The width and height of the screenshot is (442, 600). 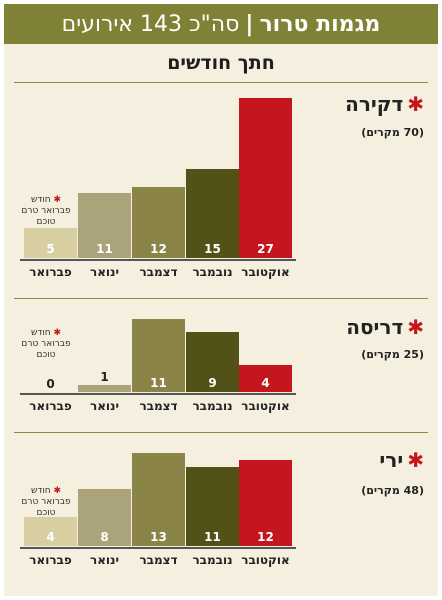 I want to click on ramming-title-text: דריסה, so click(x=375, y=327).